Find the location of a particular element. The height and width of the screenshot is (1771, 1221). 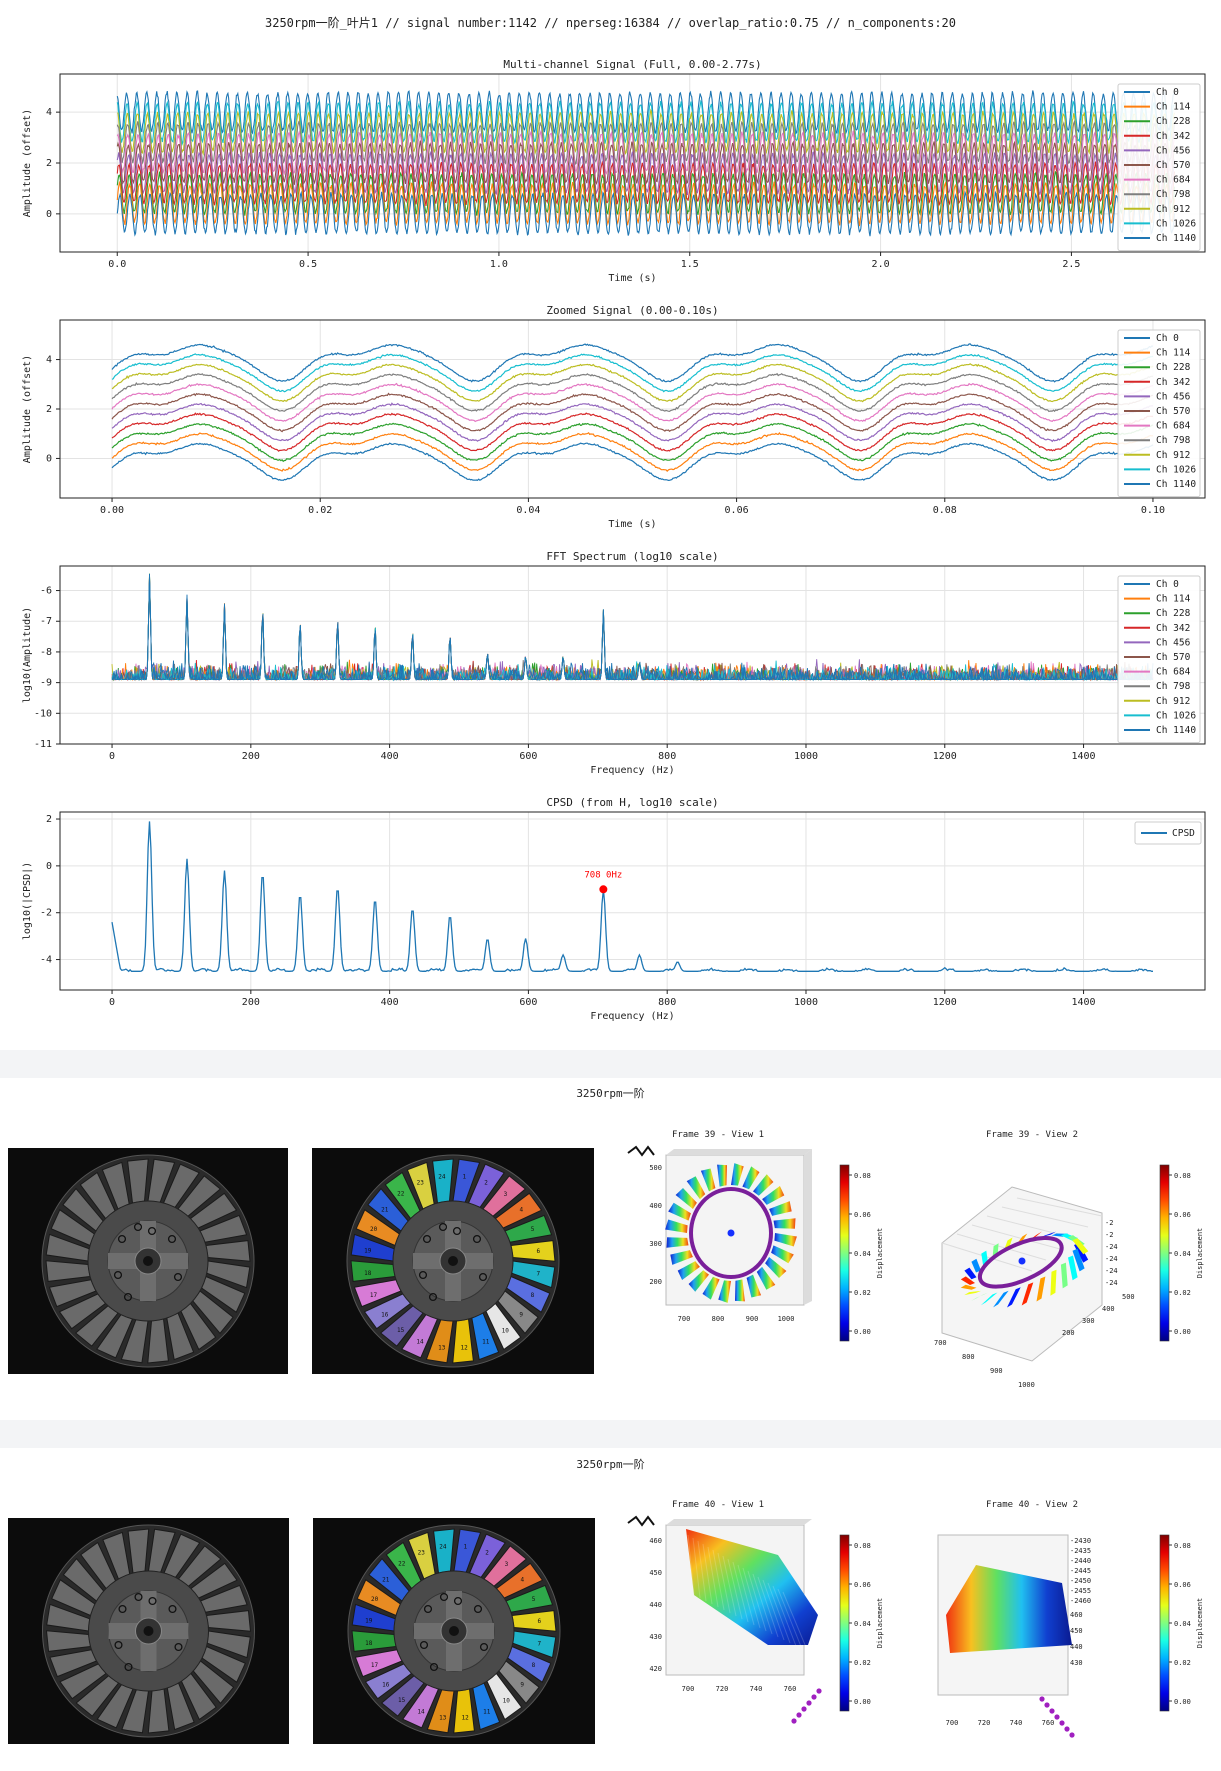

series-line-ch0 is located at coordinates (632, 462).